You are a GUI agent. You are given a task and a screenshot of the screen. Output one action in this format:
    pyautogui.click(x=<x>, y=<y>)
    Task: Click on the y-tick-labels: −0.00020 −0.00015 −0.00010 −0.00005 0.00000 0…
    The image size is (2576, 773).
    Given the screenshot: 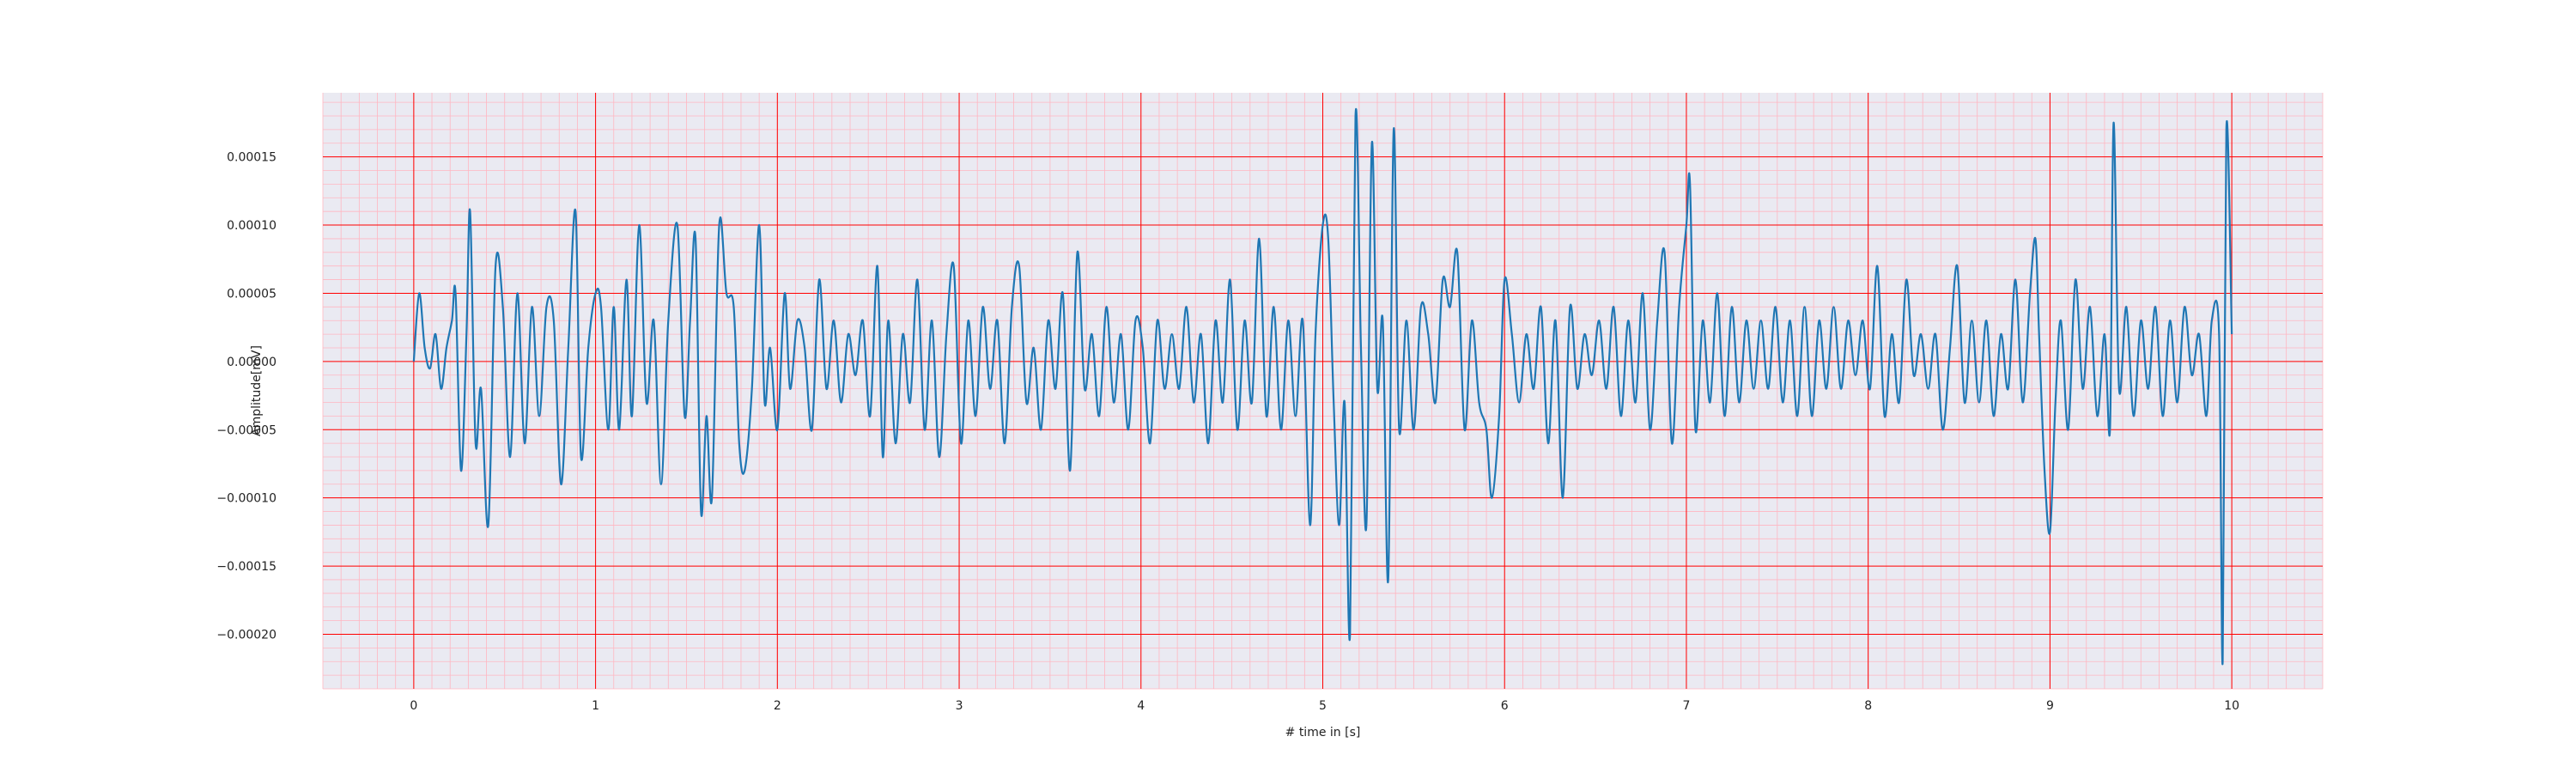 What is the action you would take?
    pyautogui.click(x=246, y=396)
    